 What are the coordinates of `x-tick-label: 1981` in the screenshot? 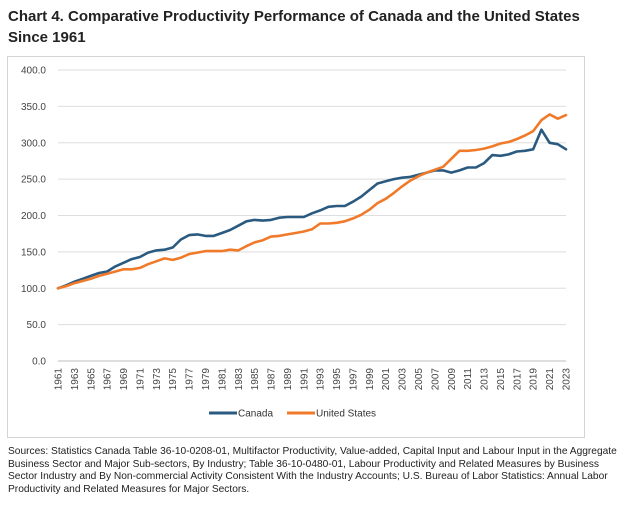 It's located at (222, 379).